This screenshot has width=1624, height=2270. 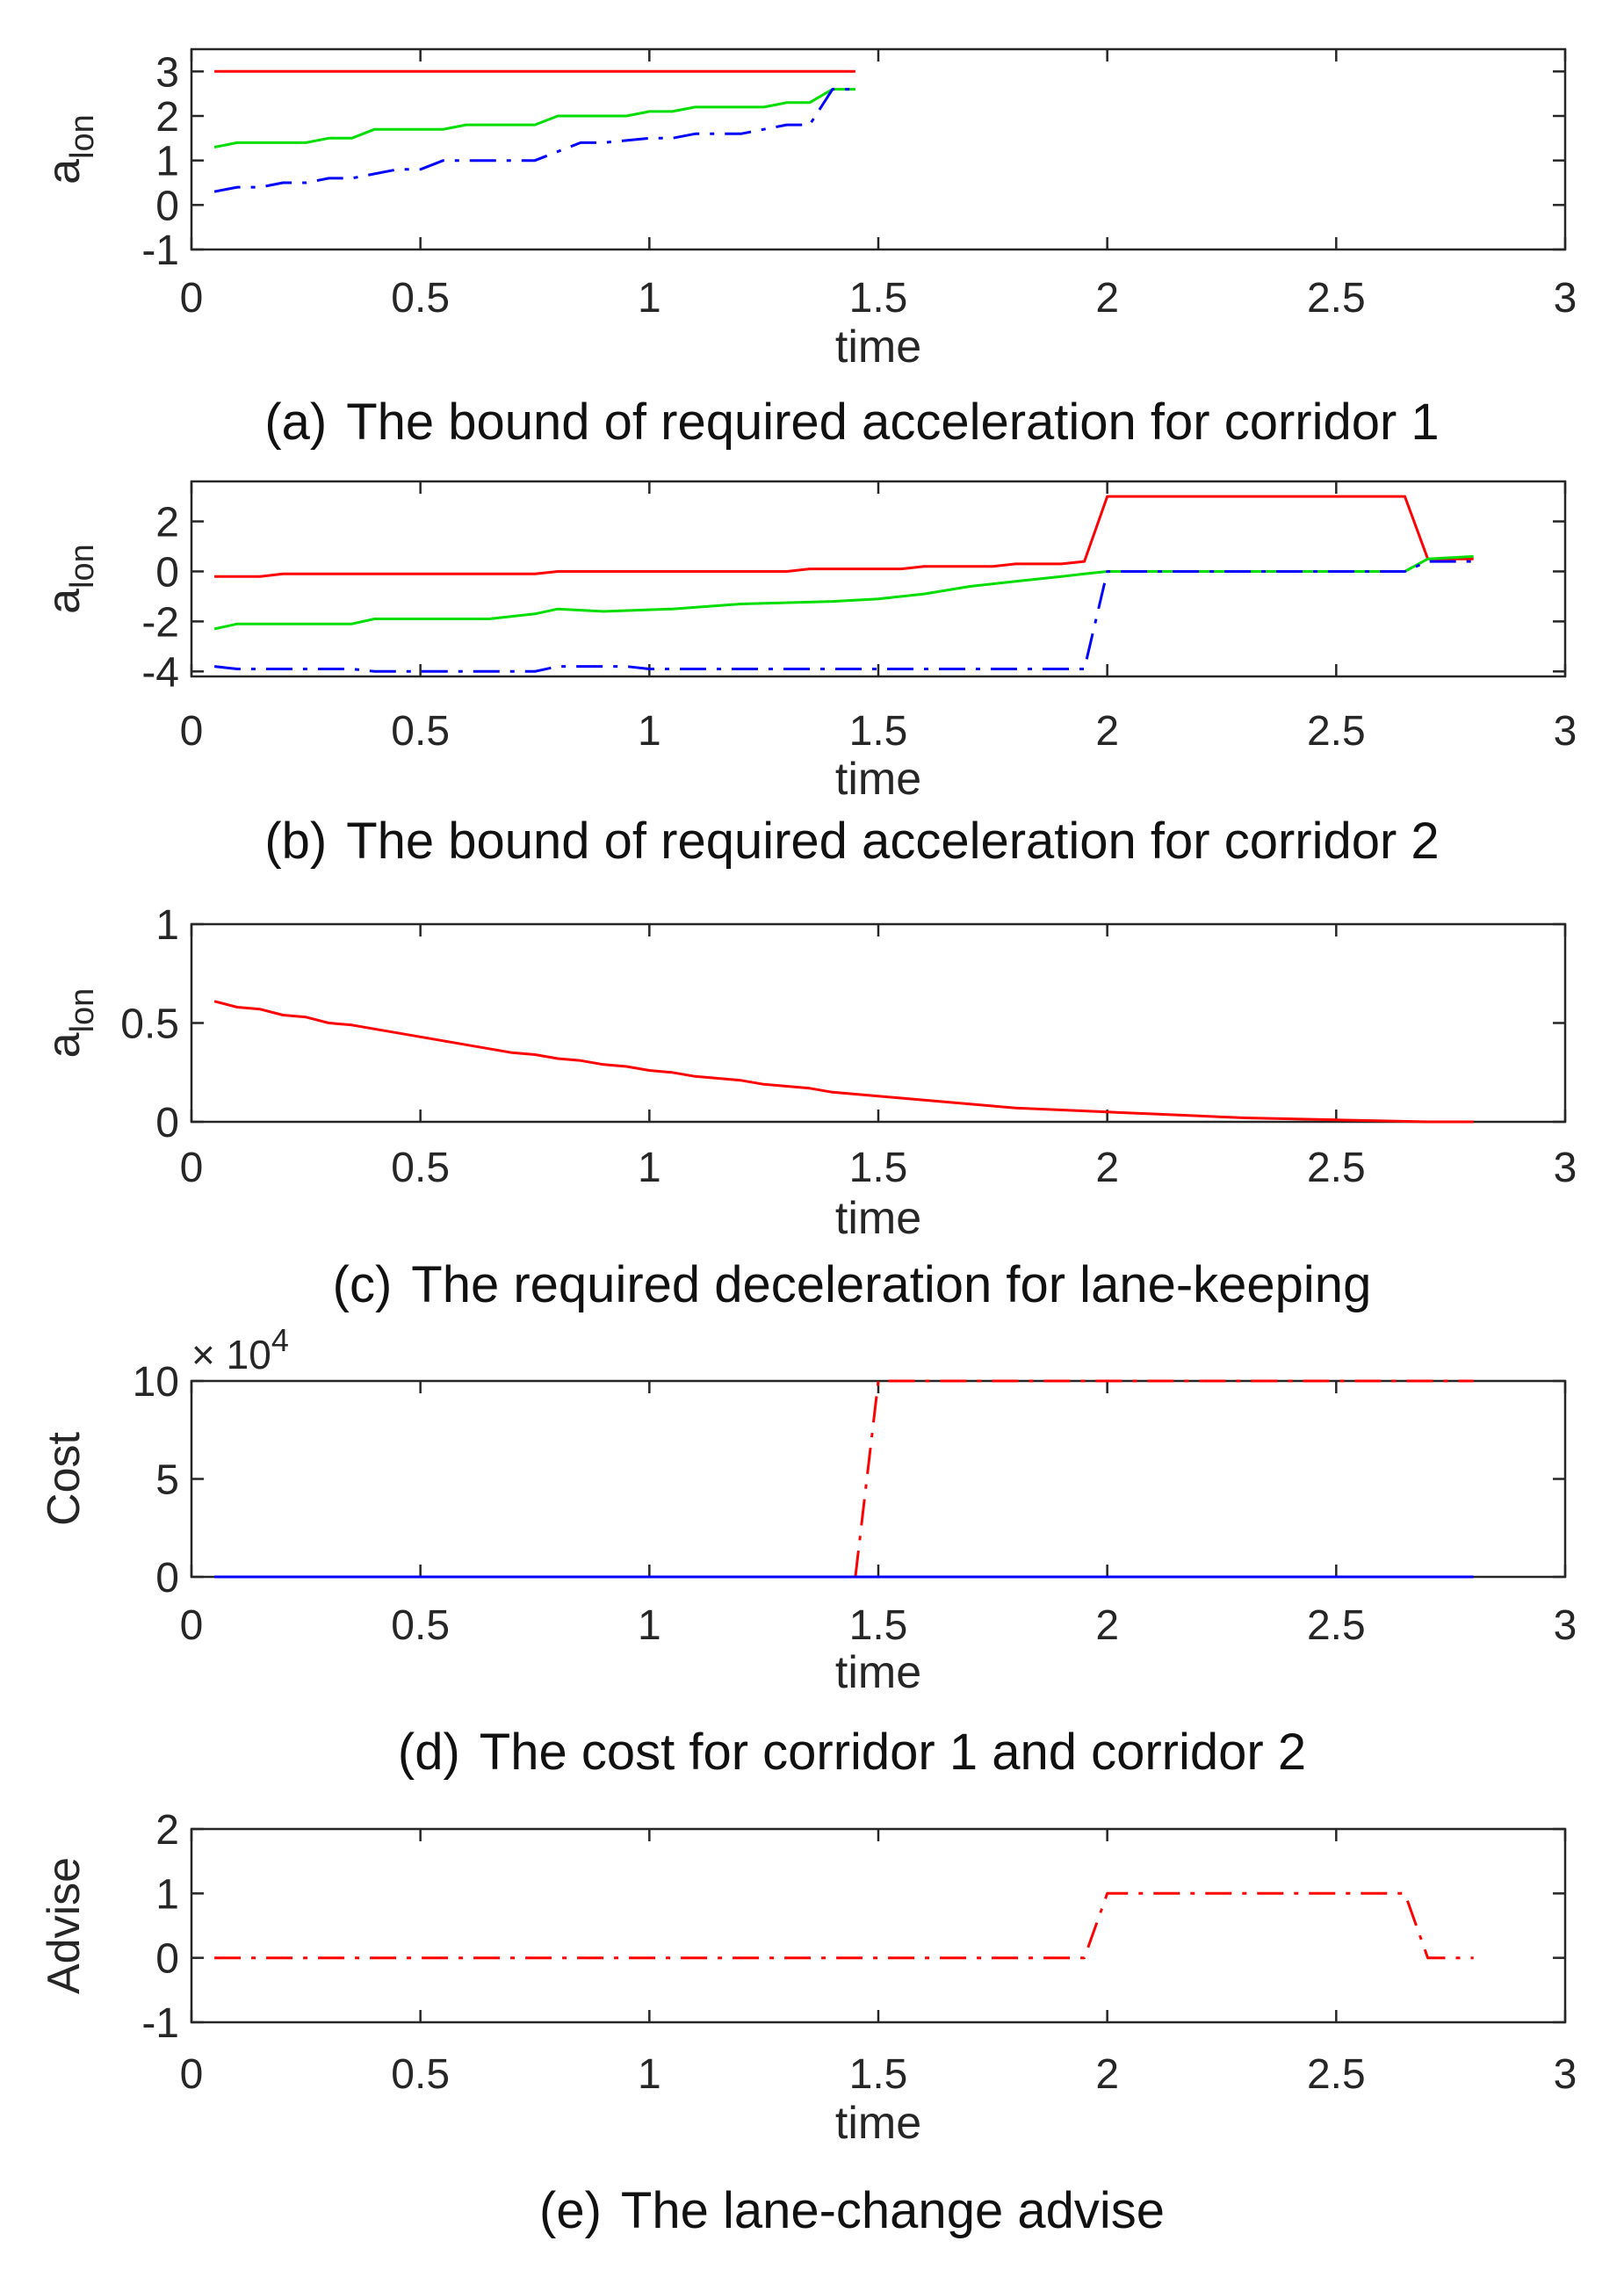 What do you see at coordinates (156, 1382) in the screenshot?
I see `y-tick-label: 10` at bounding box center [156, 1382].